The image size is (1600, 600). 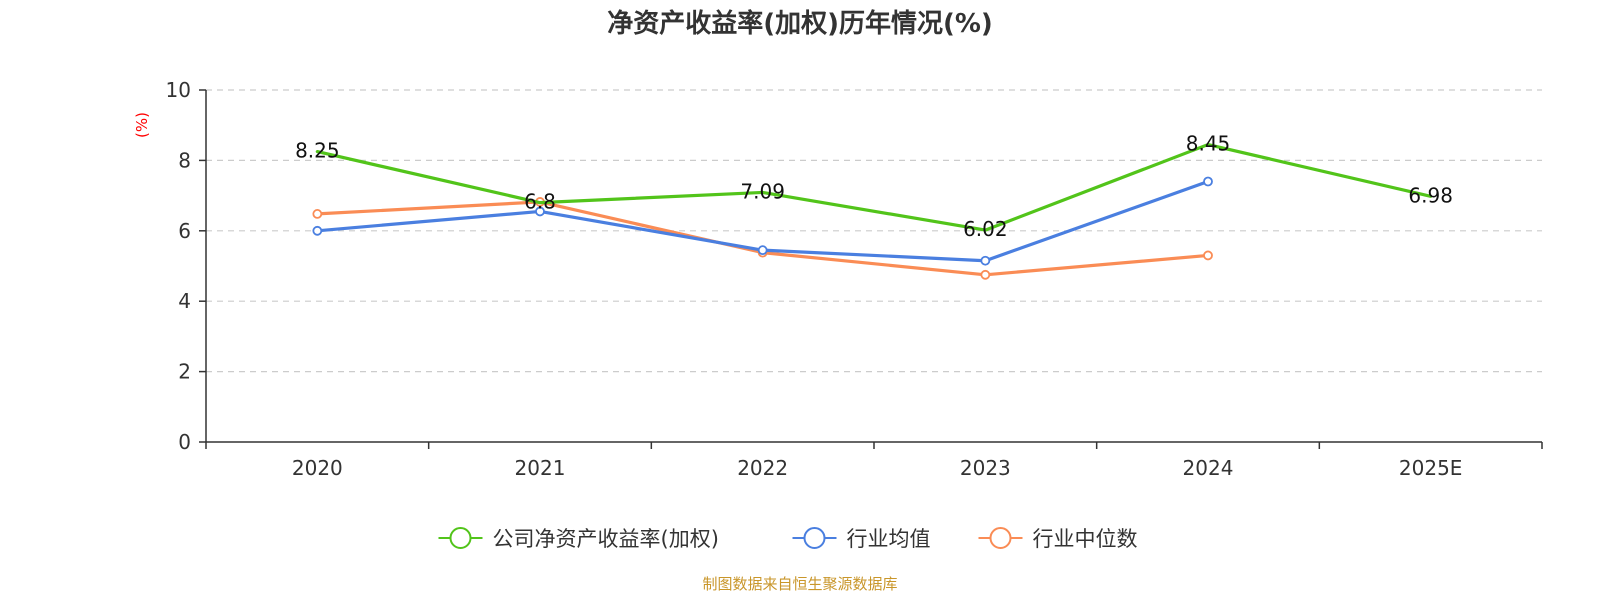 I want to click on x-tick-label: 2020, so click(x=317, y=468).